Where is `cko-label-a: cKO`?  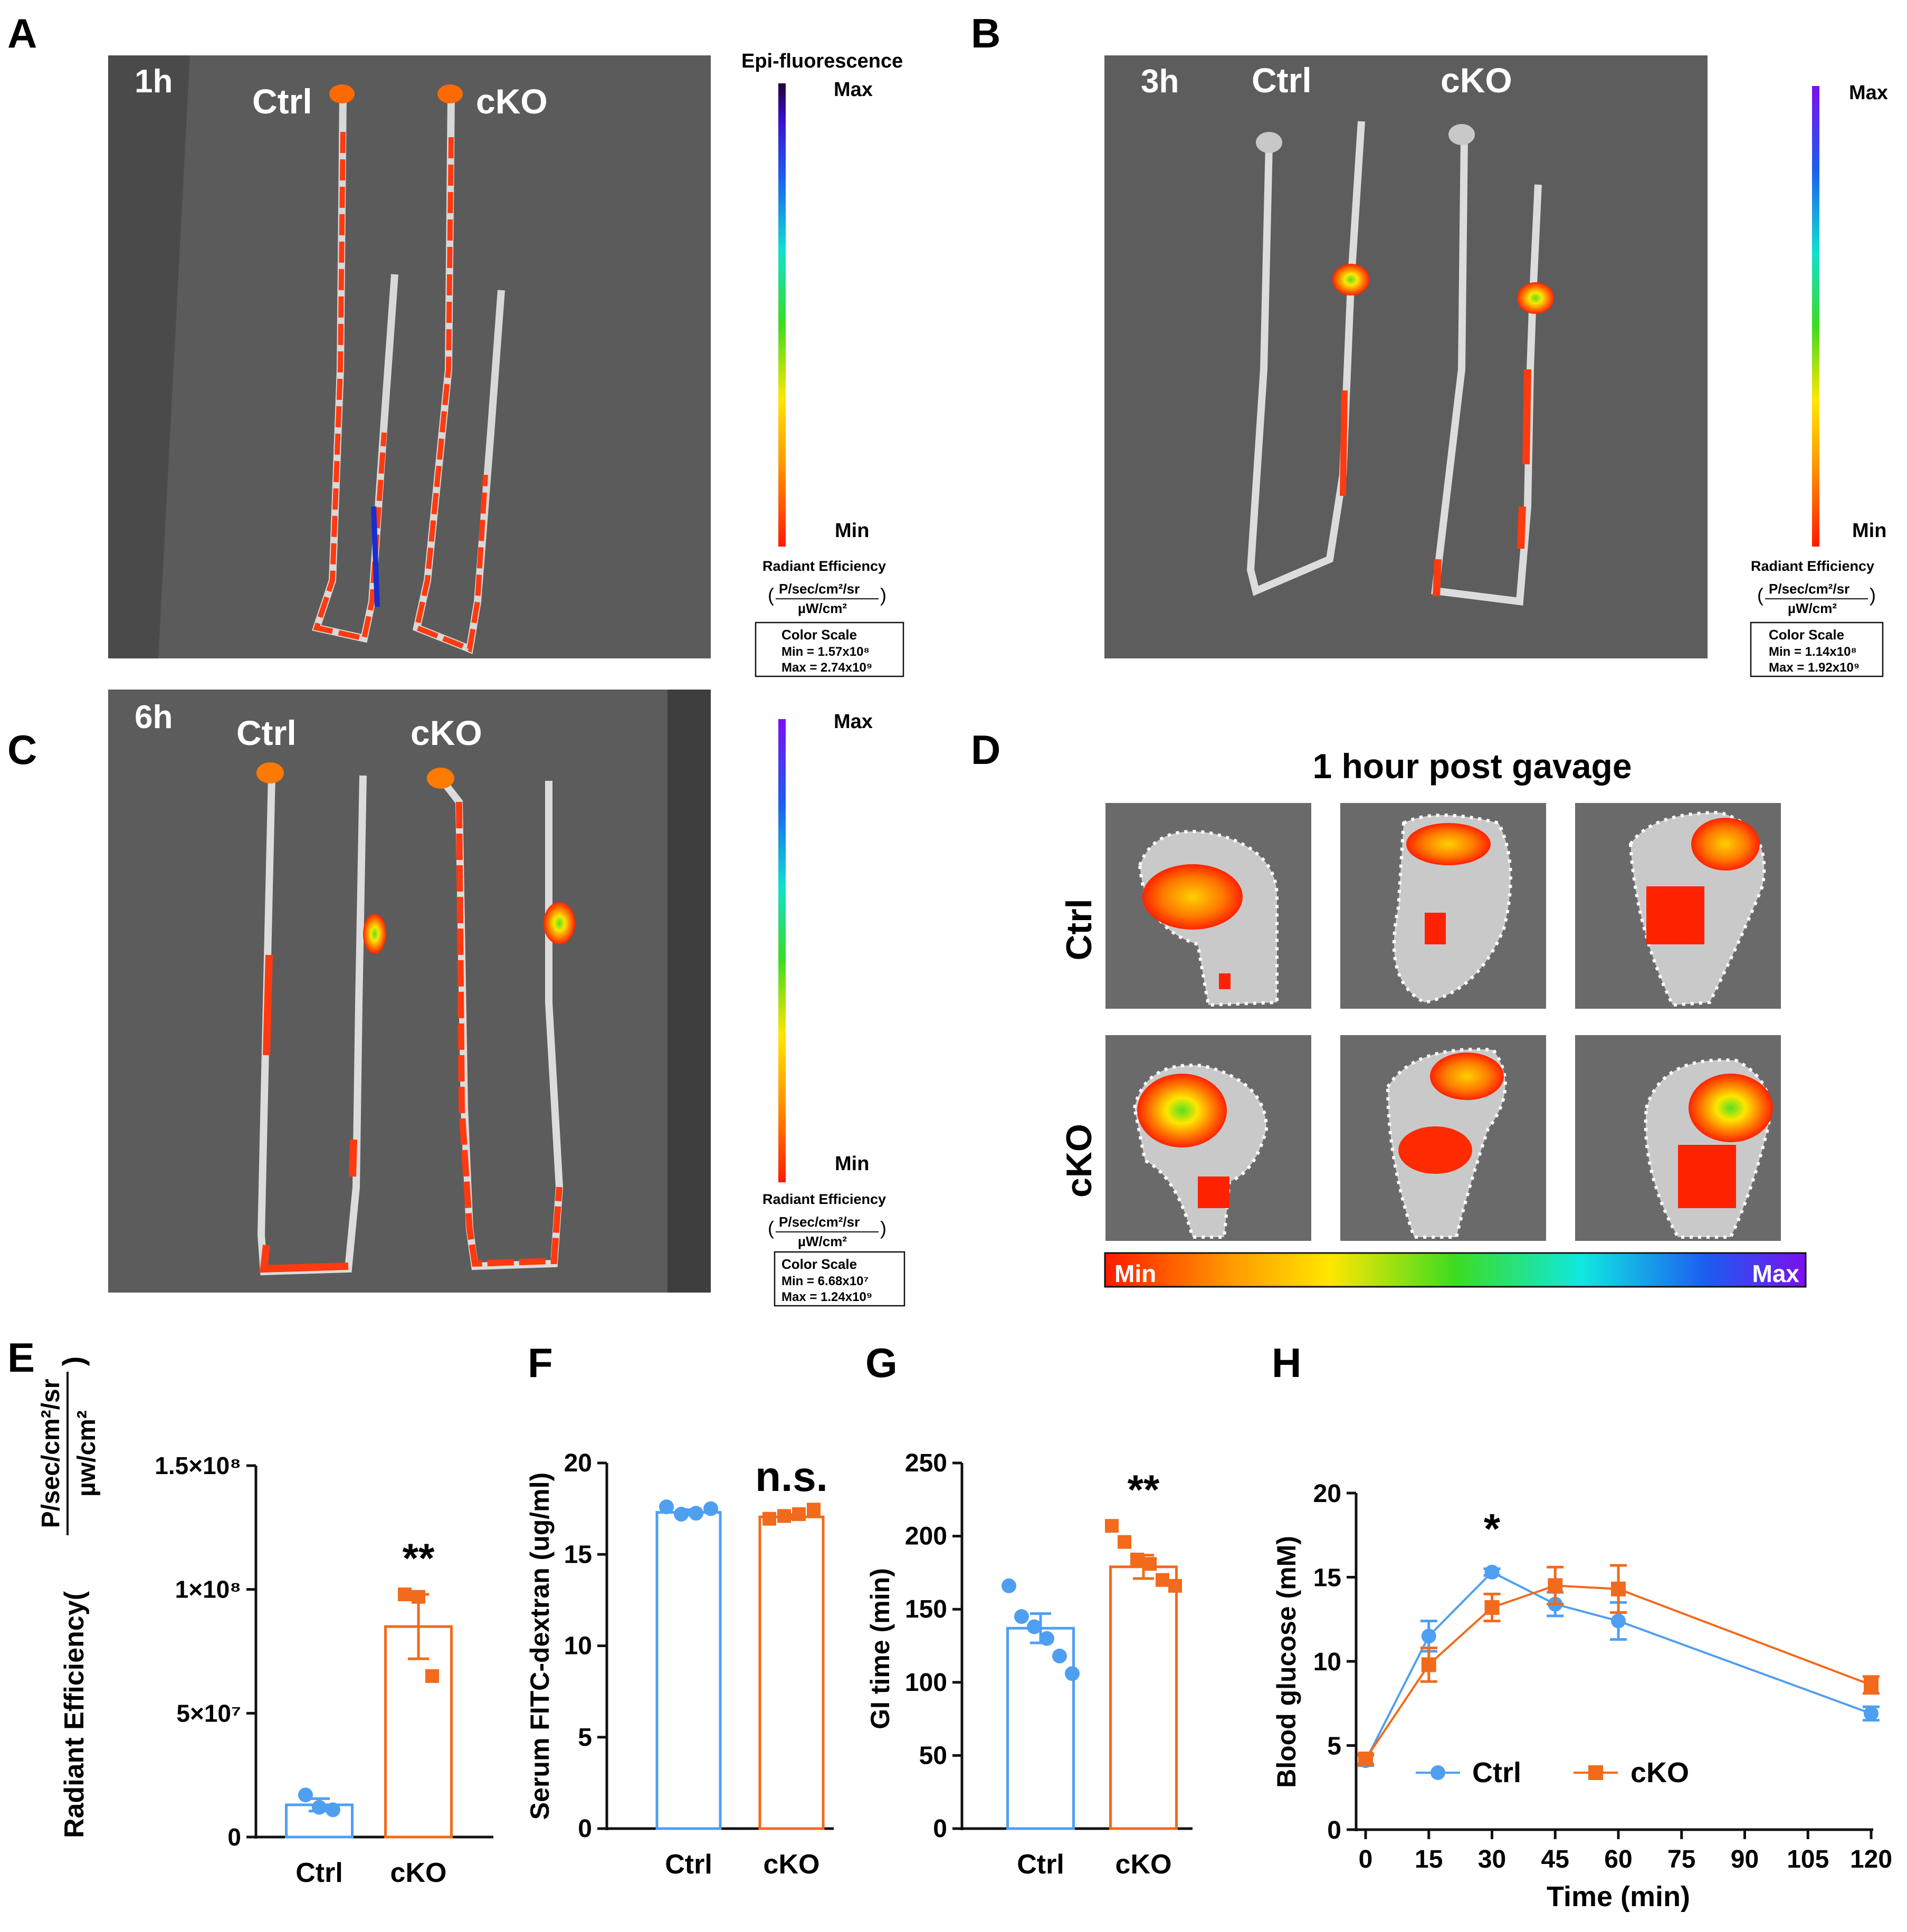
cko-label-a: cKO is located at coordinates (512, 101).